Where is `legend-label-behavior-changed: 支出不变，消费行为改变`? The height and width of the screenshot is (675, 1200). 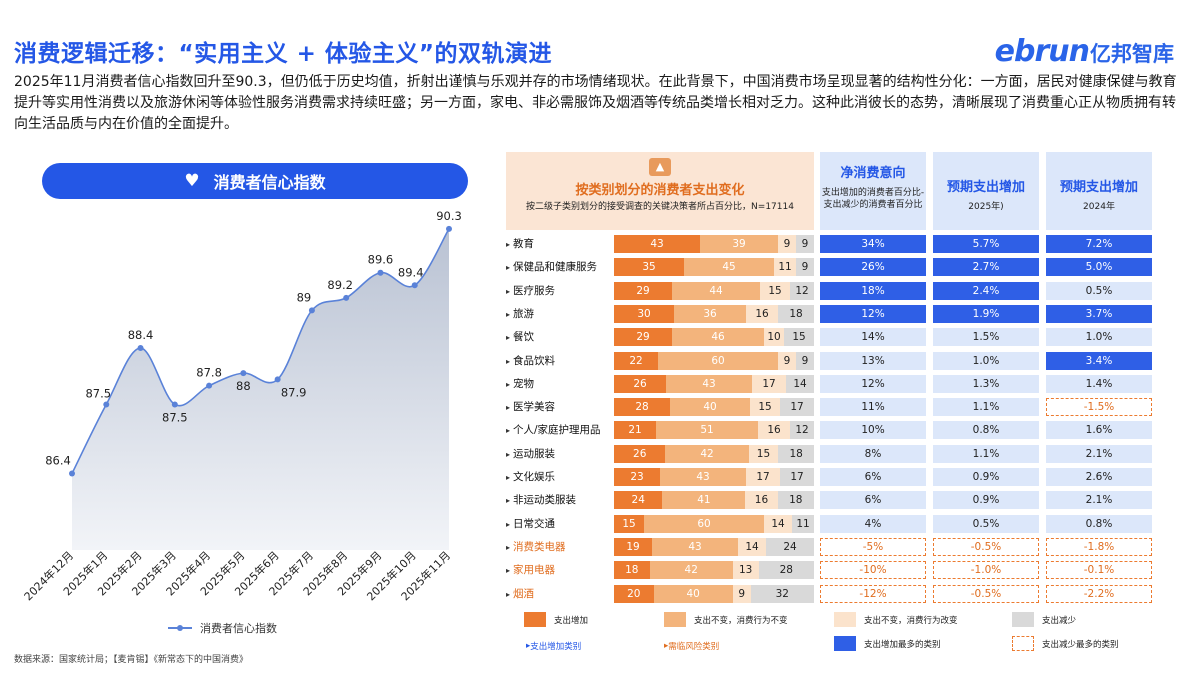 legend-label-behavior-changed: 支出不变，消费行为改变 is located at coordinates (911, 620).